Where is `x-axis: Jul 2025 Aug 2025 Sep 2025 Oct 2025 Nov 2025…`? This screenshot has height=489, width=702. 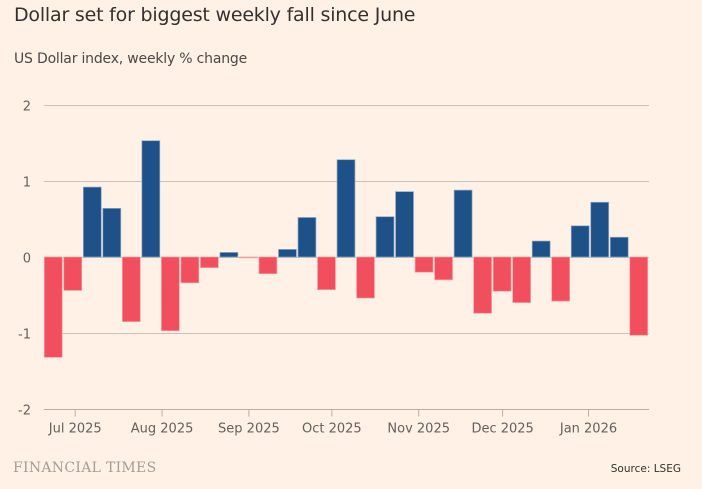
x-axis: Jul 2025 Aug 2025 Sep 2025 Oct 2025 Nov 2025… is located at coordinates (346, 423).